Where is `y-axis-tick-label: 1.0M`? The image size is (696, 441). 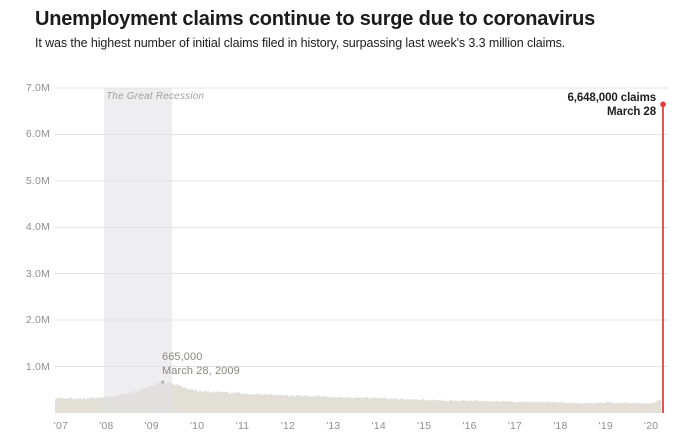 y-axis-tick-label: 1.0M is located at coordinates (37, 366).